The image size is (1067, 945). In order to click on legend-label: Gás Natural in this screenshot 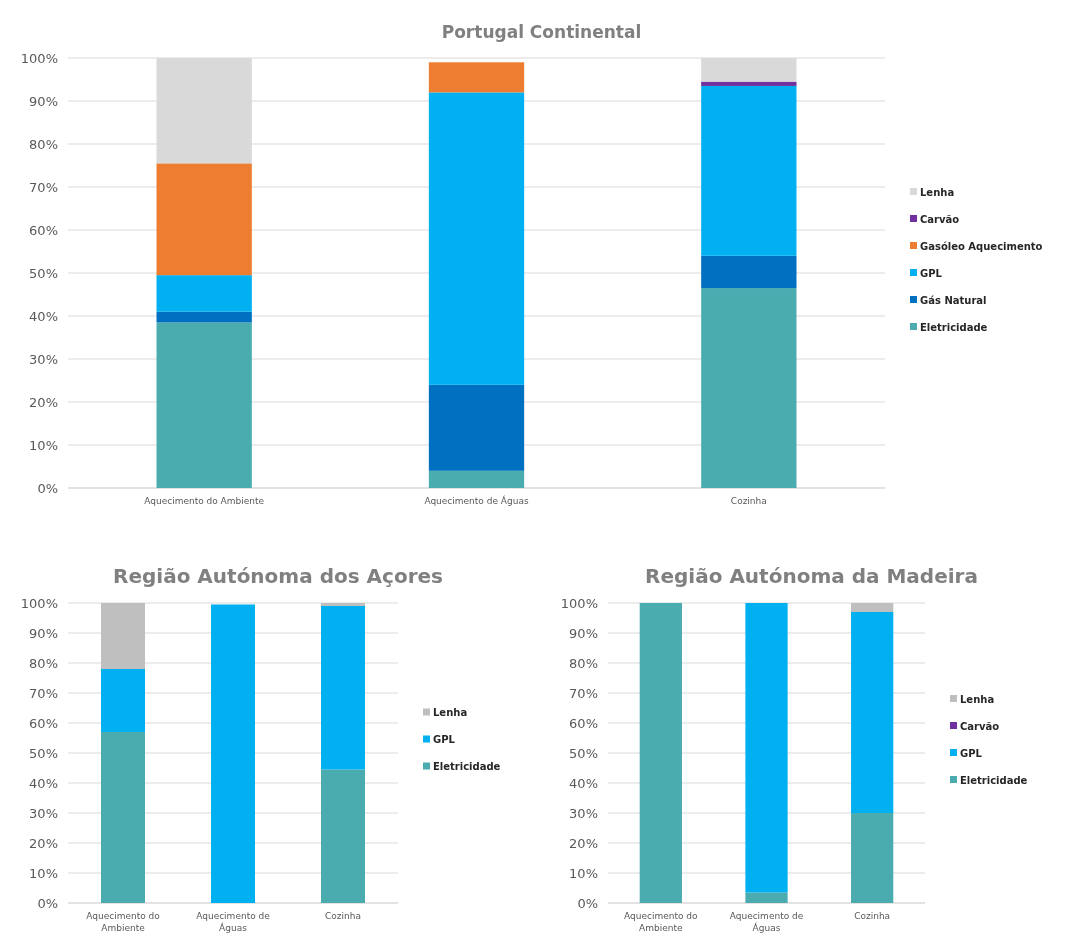, I will do `click(953, 300)`.